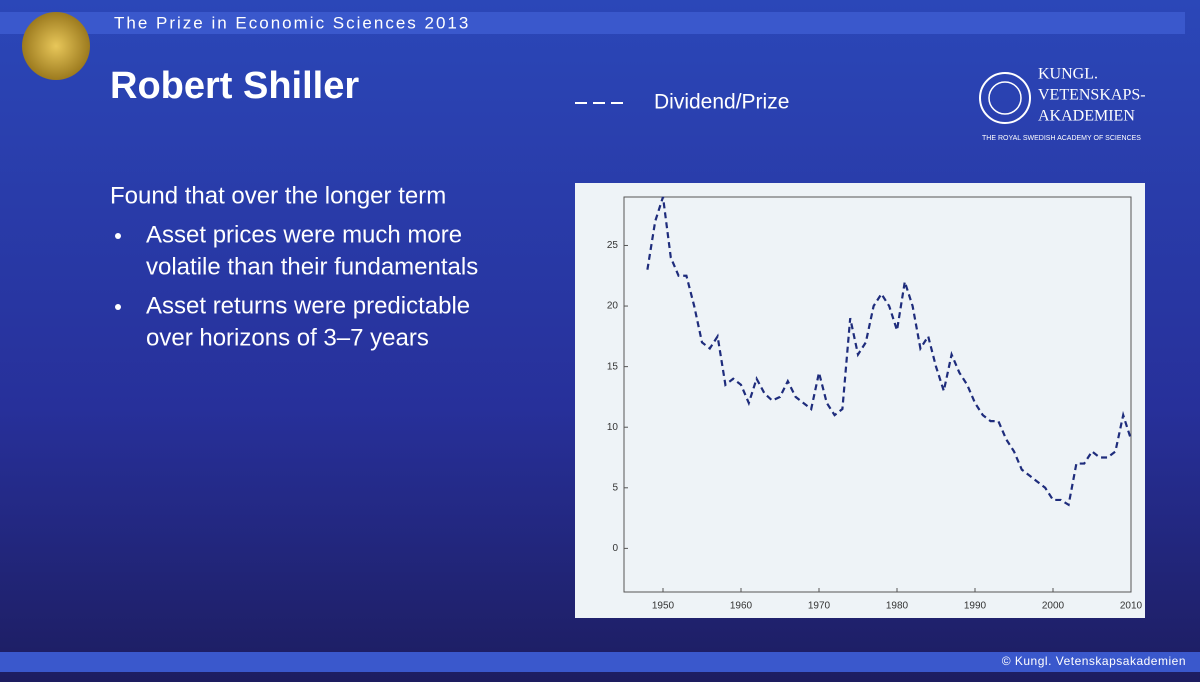  What do you see at coordinates (819, 606) in the screenshot?
I see `x-tick-label: 1970` at bounding box center [819, 606].